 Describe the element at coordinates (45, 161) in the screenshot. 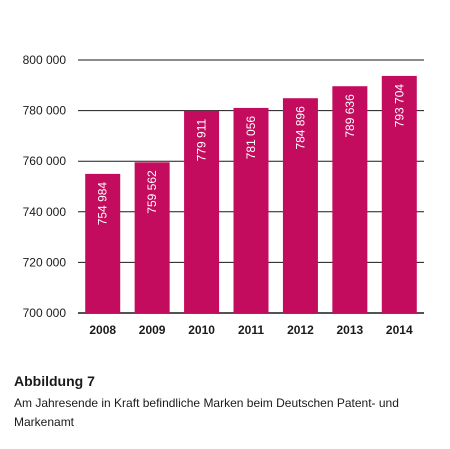

I see `y-tick-label: 760 000` at that location.